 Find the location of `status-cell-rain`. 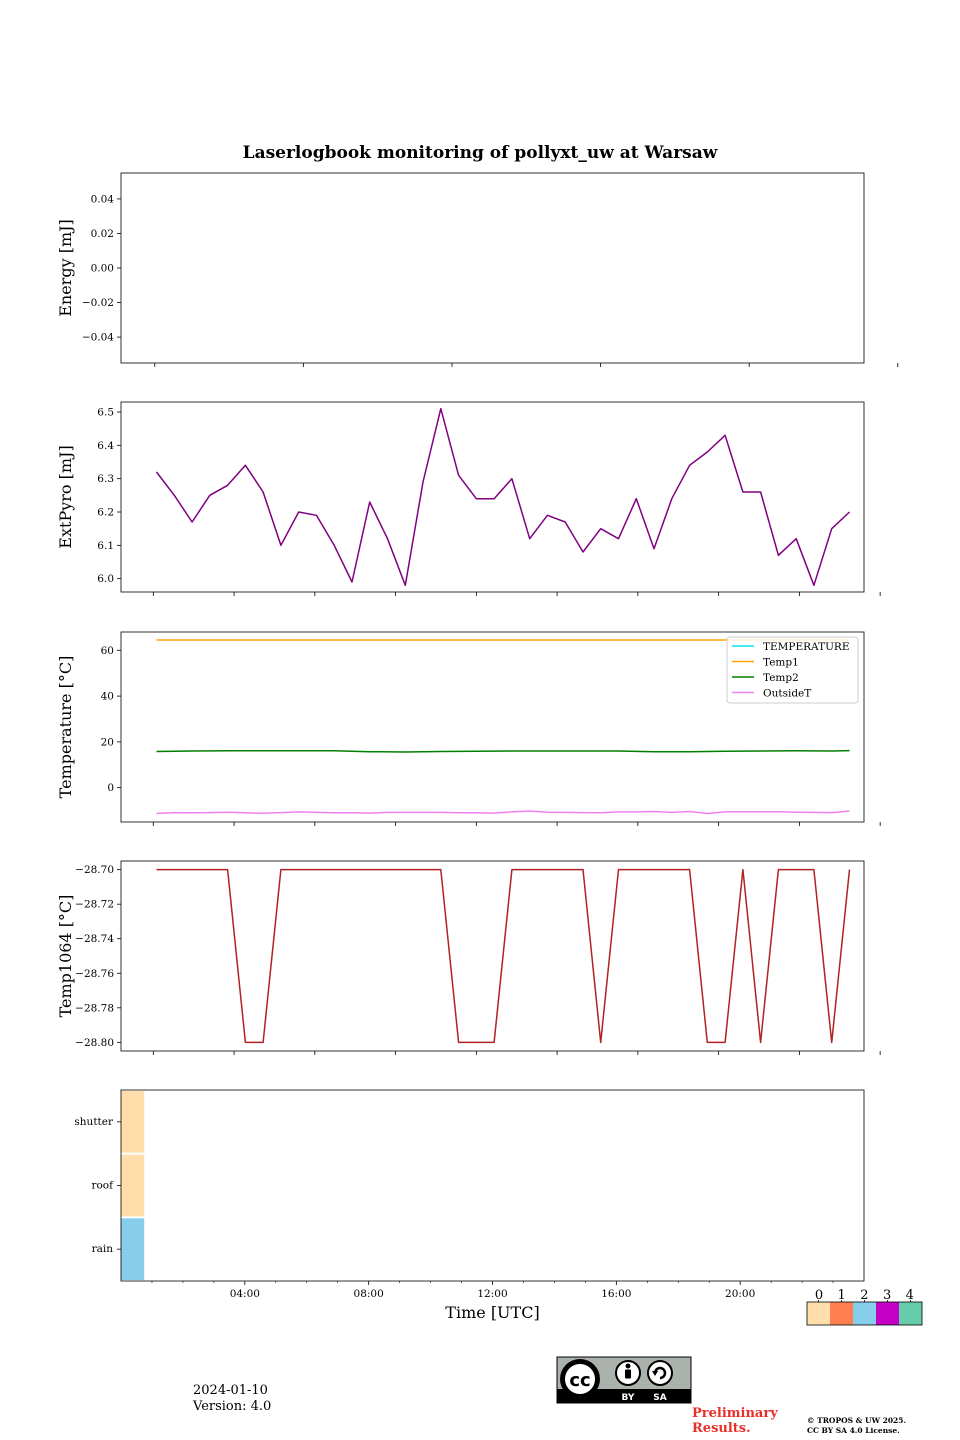

status-cell-rain is located at coordinates (133, 1249).